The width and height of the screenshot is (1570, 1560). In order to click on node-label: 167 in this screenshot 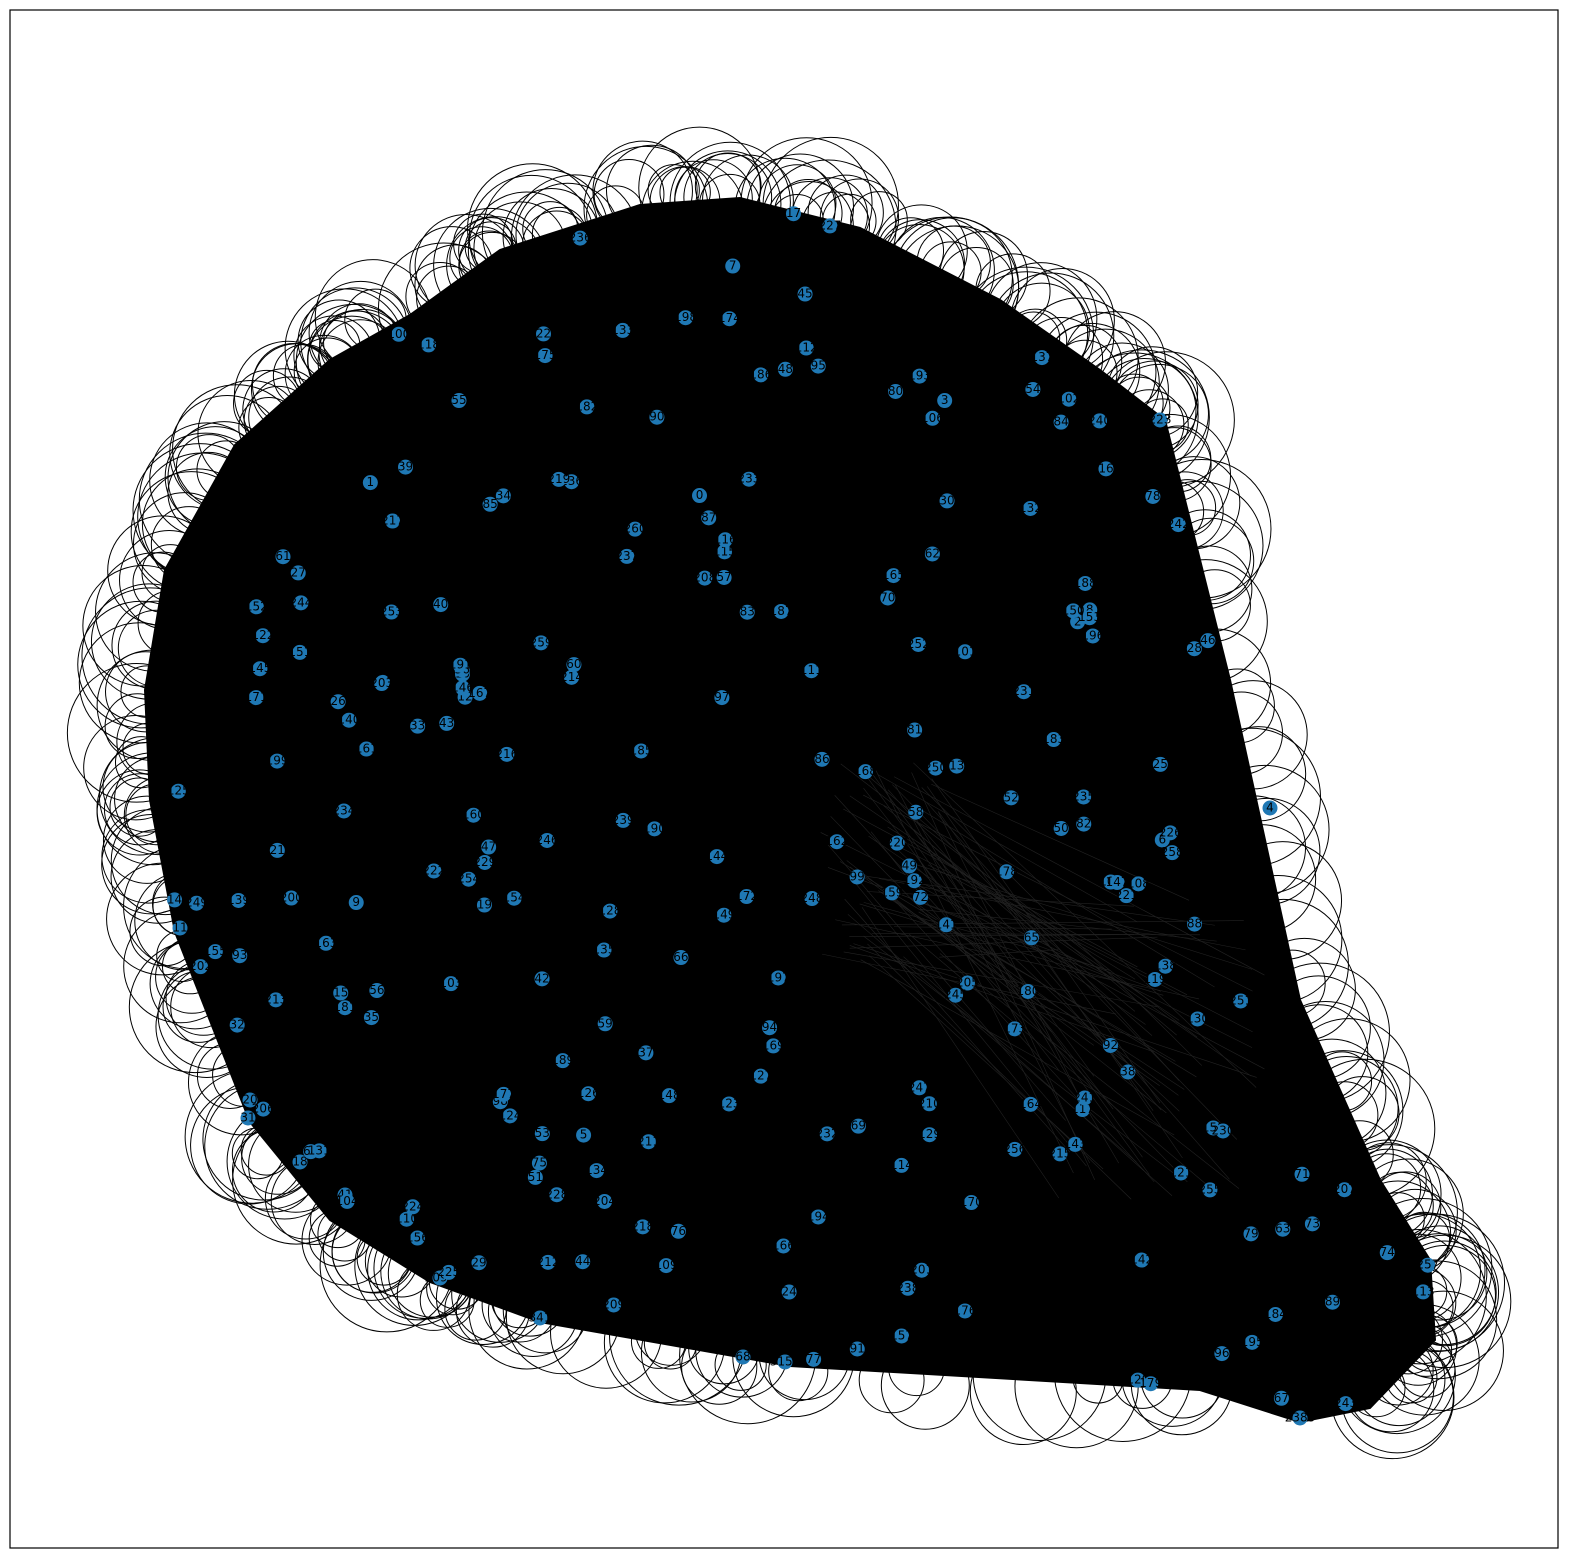, I will do `click(479, 693)`.